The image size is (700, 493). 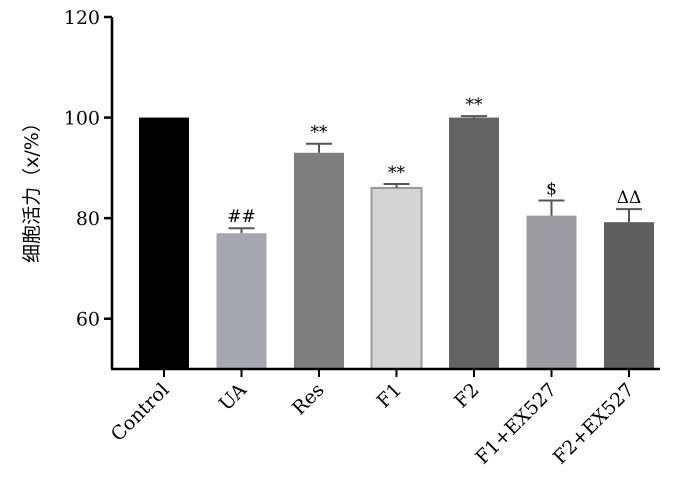 What do you see at coordinates (233, 397) in the screenshot?
I see `x-tick-label: UA` at bounding box center [233, 397].